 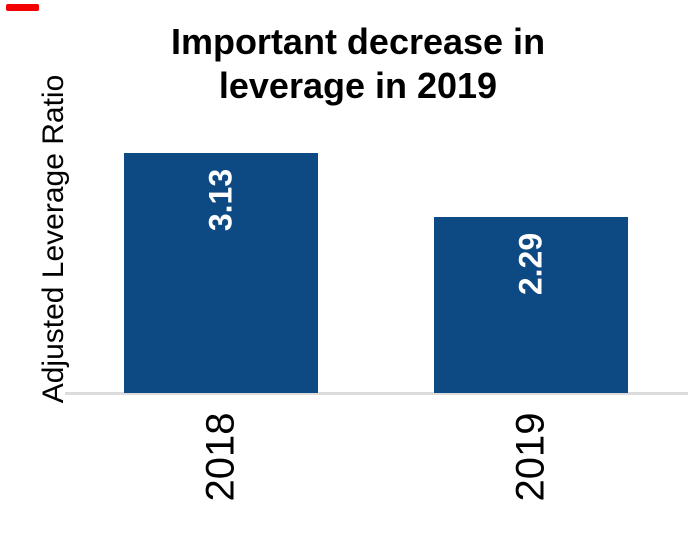 I want to click on x-tick-label-2019: 2019, so click(x=530, y=457).